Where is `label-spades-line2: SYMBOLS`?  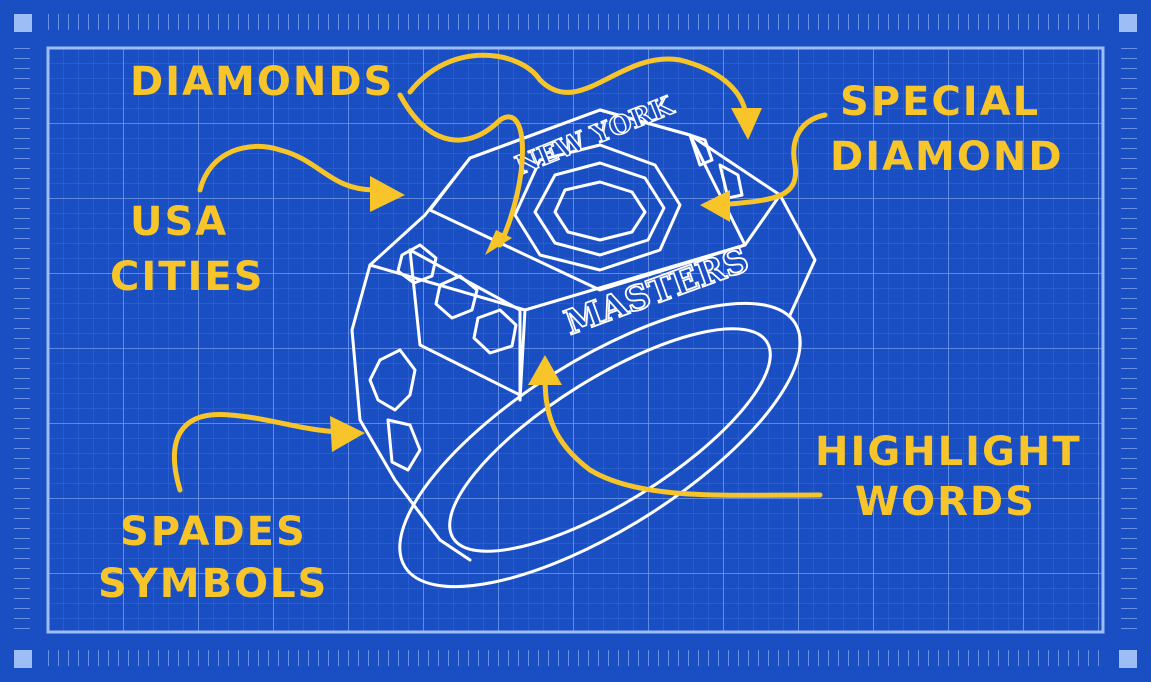
label-spades-line2: SYMBOLS is located at coordinates (213, 584).